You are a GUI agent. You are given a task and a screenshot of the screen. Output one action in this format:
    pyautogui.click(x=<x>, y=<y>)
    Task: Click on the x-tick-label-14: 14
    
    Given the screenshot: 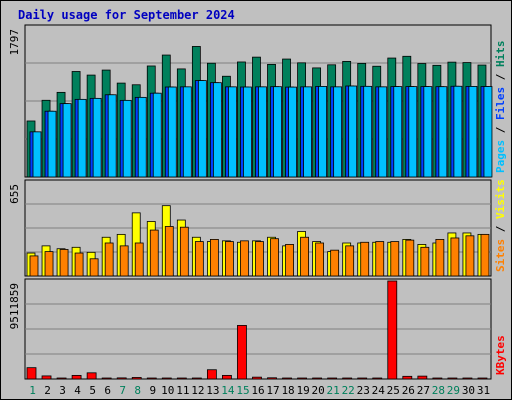 What is the action you would take?
    pyautogui.click(x=228, y=390)
    